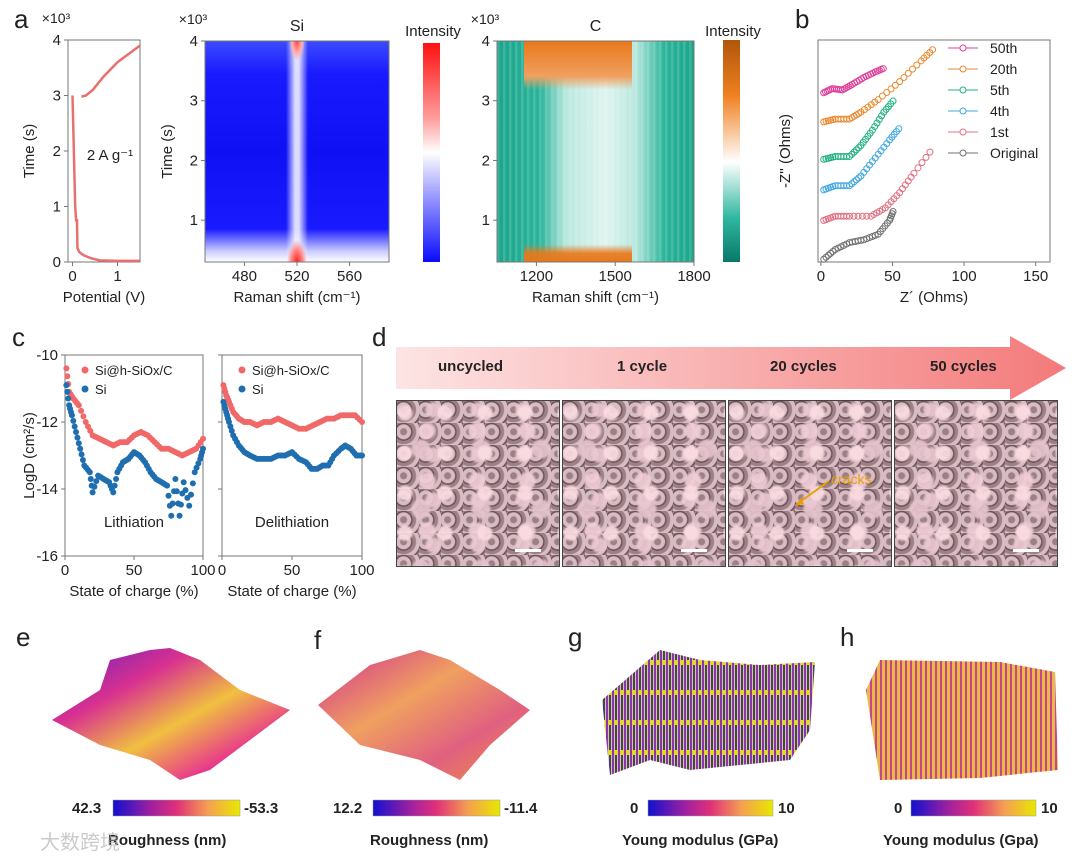  What do you see at coordinates (851, 479) in the screenshot?
I see `cracks-label: cracks` at bounding box center [851, 479].